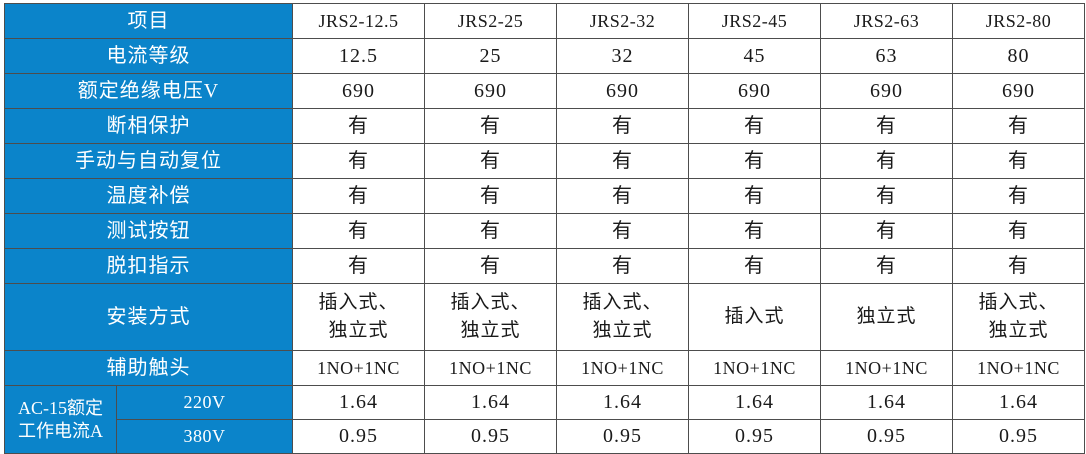 This screenshot has height=454, width=1086. What do you see at coordinates (358, 21) in the screenshot?
I see `header-model-0: JRS2-12.5` at bounding box center [358, 21].